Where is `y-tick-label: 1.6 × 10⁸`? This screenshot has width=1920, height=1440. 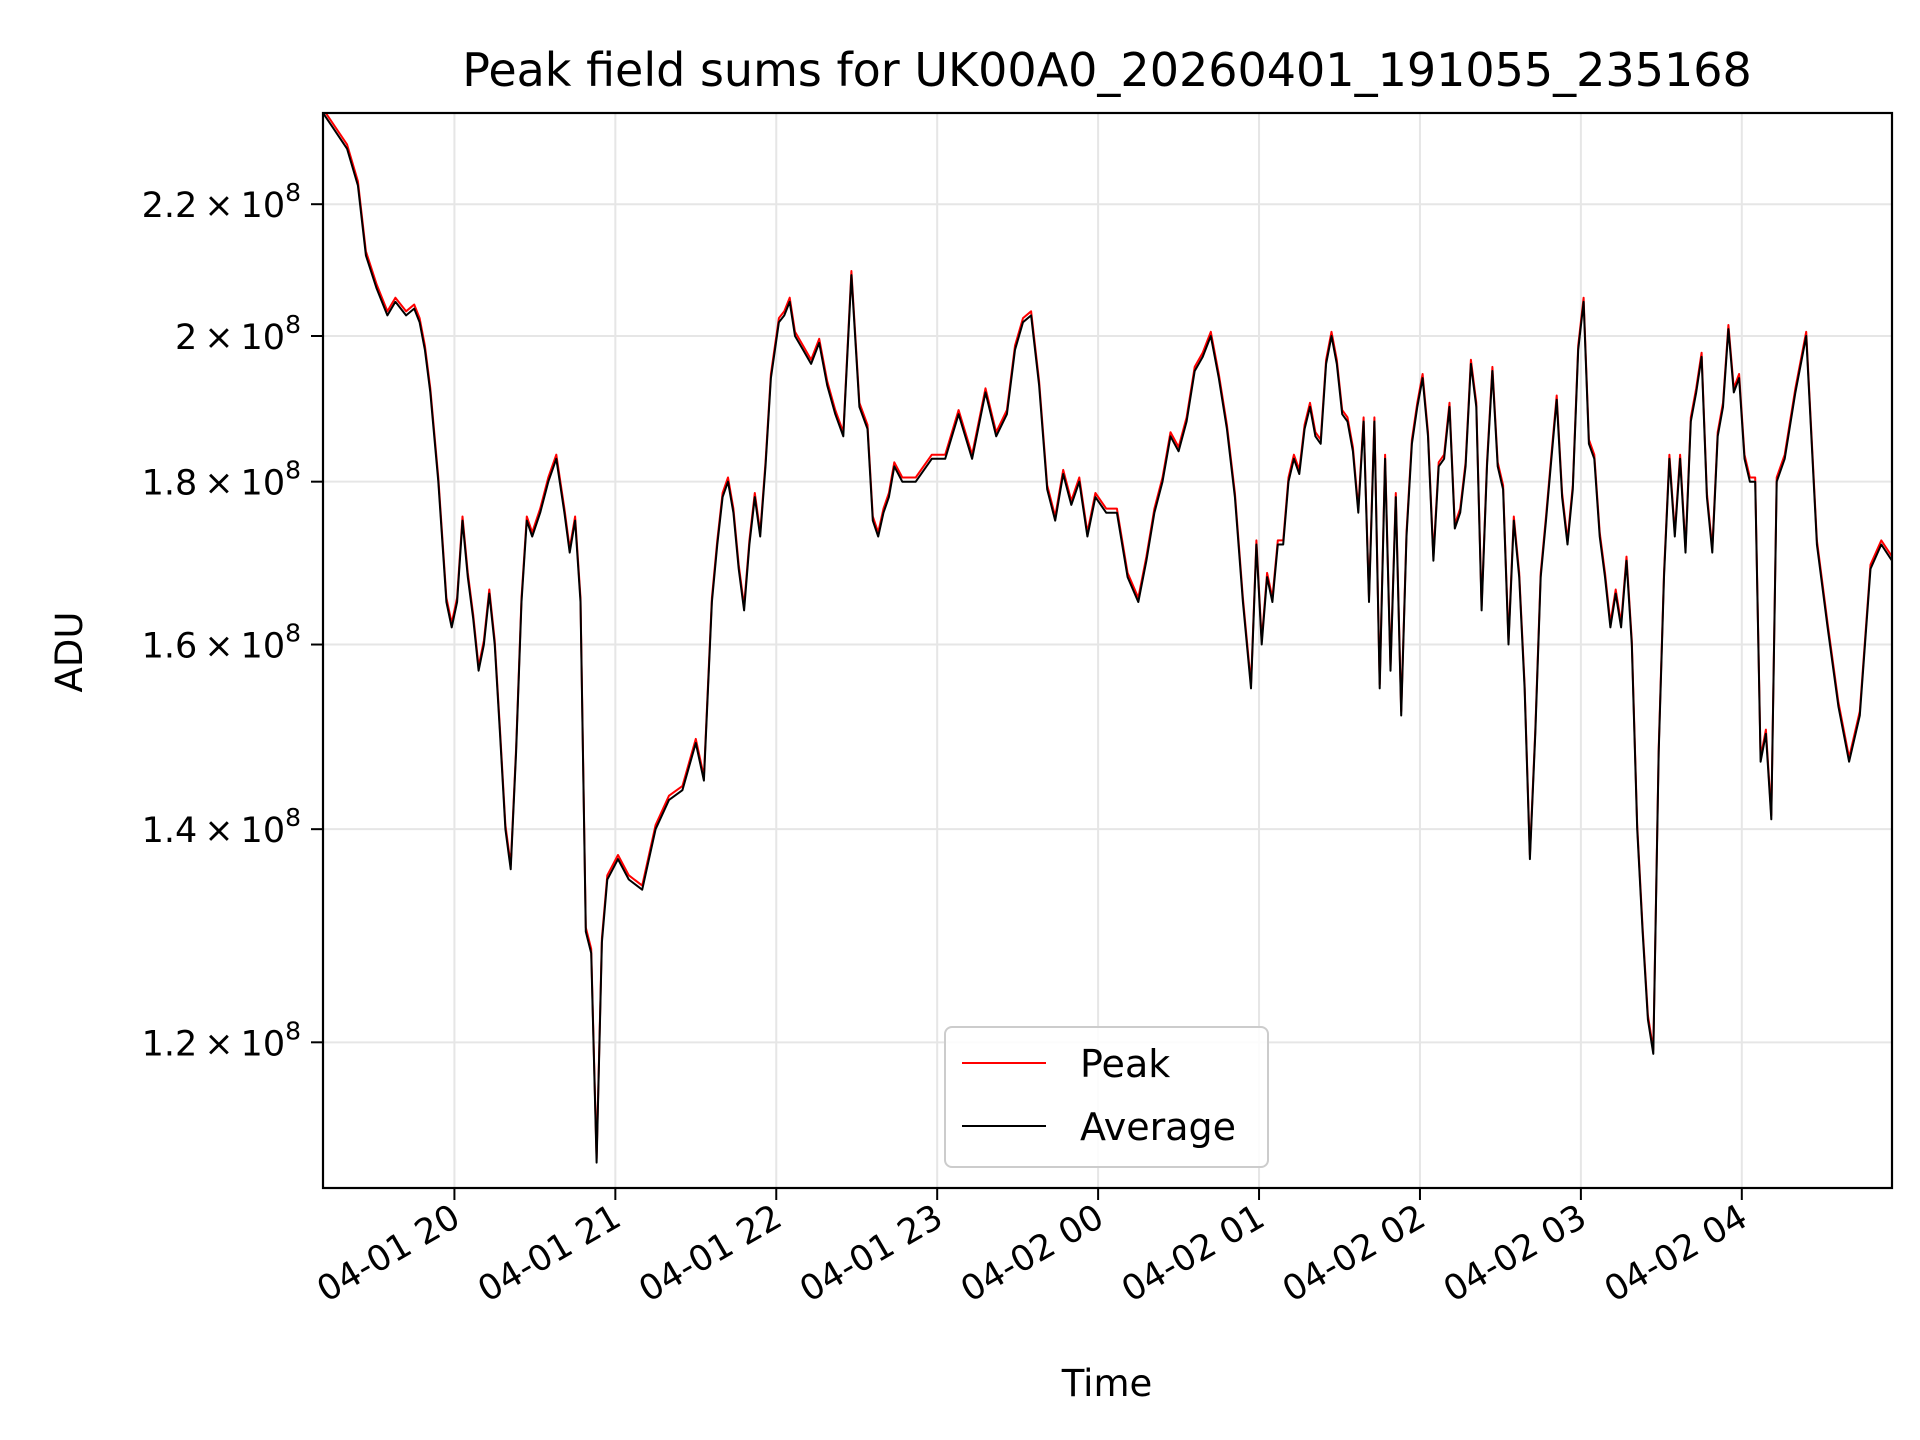 y-tick-label: 1.6 × 10⁸ is located at coordinates (221, 643).